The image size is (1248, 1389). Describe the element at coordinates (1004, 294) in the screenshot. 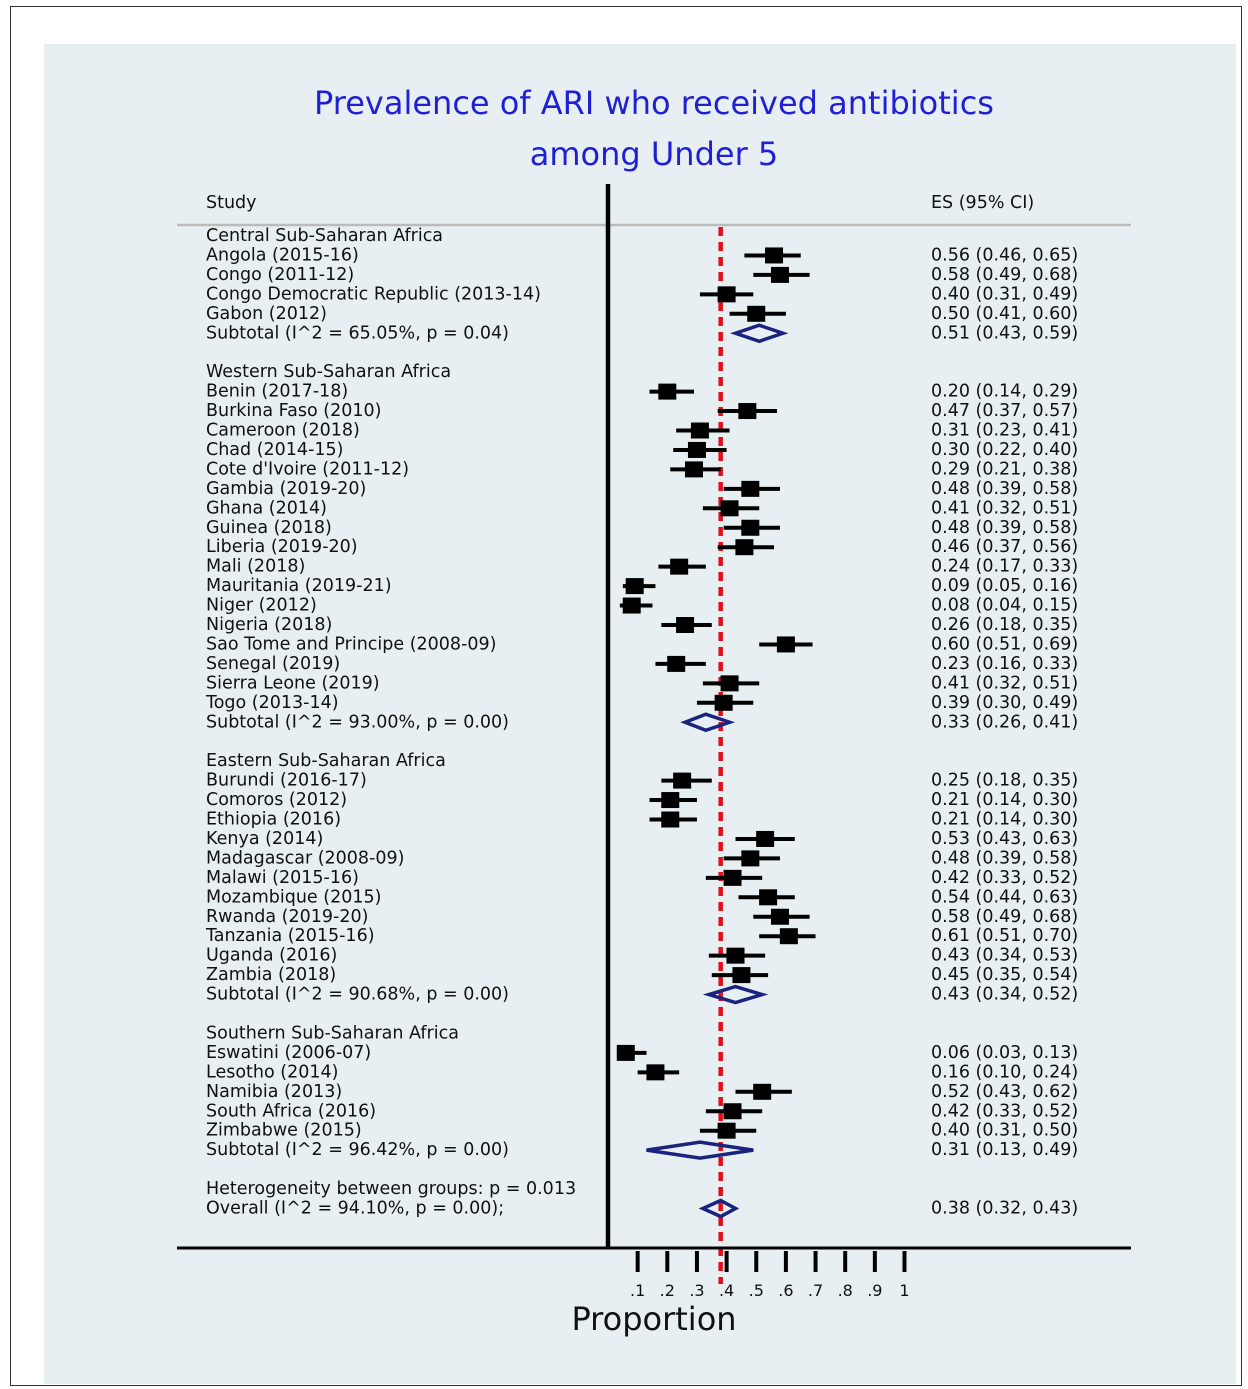

I see `study-ci-text: 0.40 (0.31, 0.49)` at that location.